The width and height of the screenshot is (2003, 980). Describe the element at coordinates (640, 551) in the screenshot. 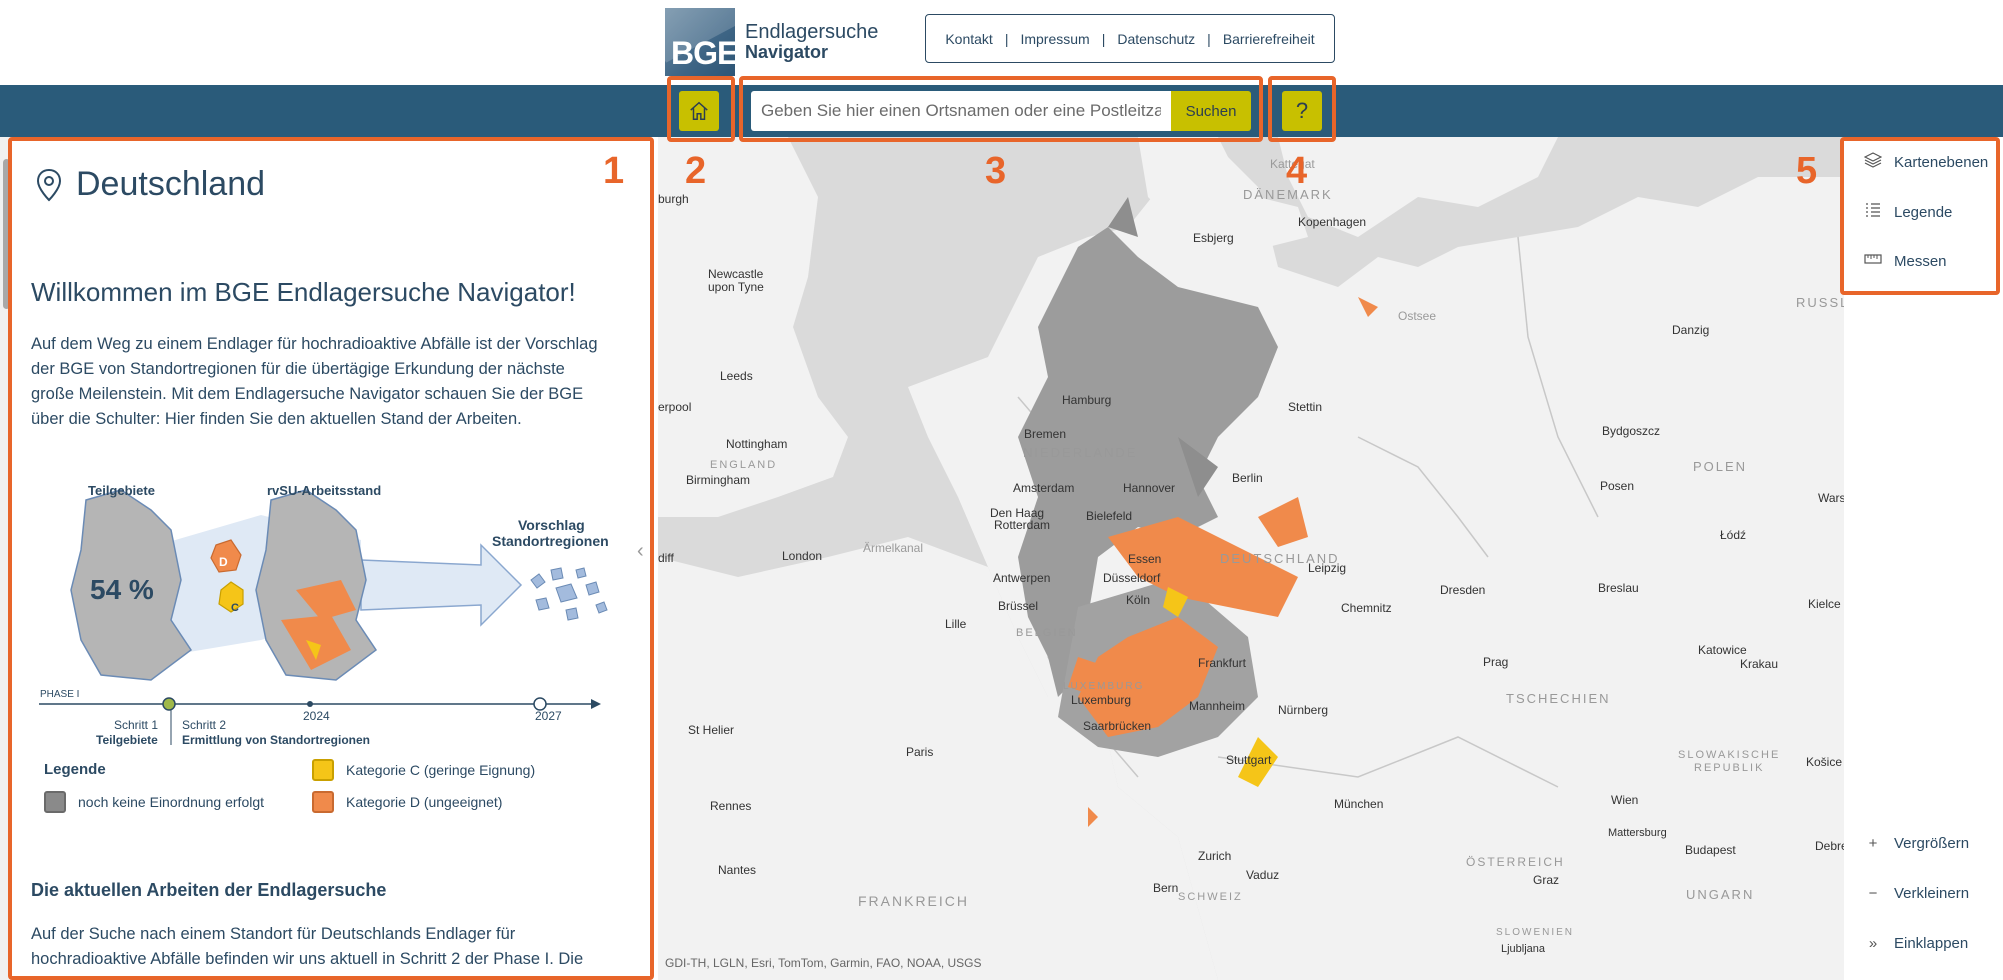

I see `panel-collapse-arrow-icon: ‹` at that location.